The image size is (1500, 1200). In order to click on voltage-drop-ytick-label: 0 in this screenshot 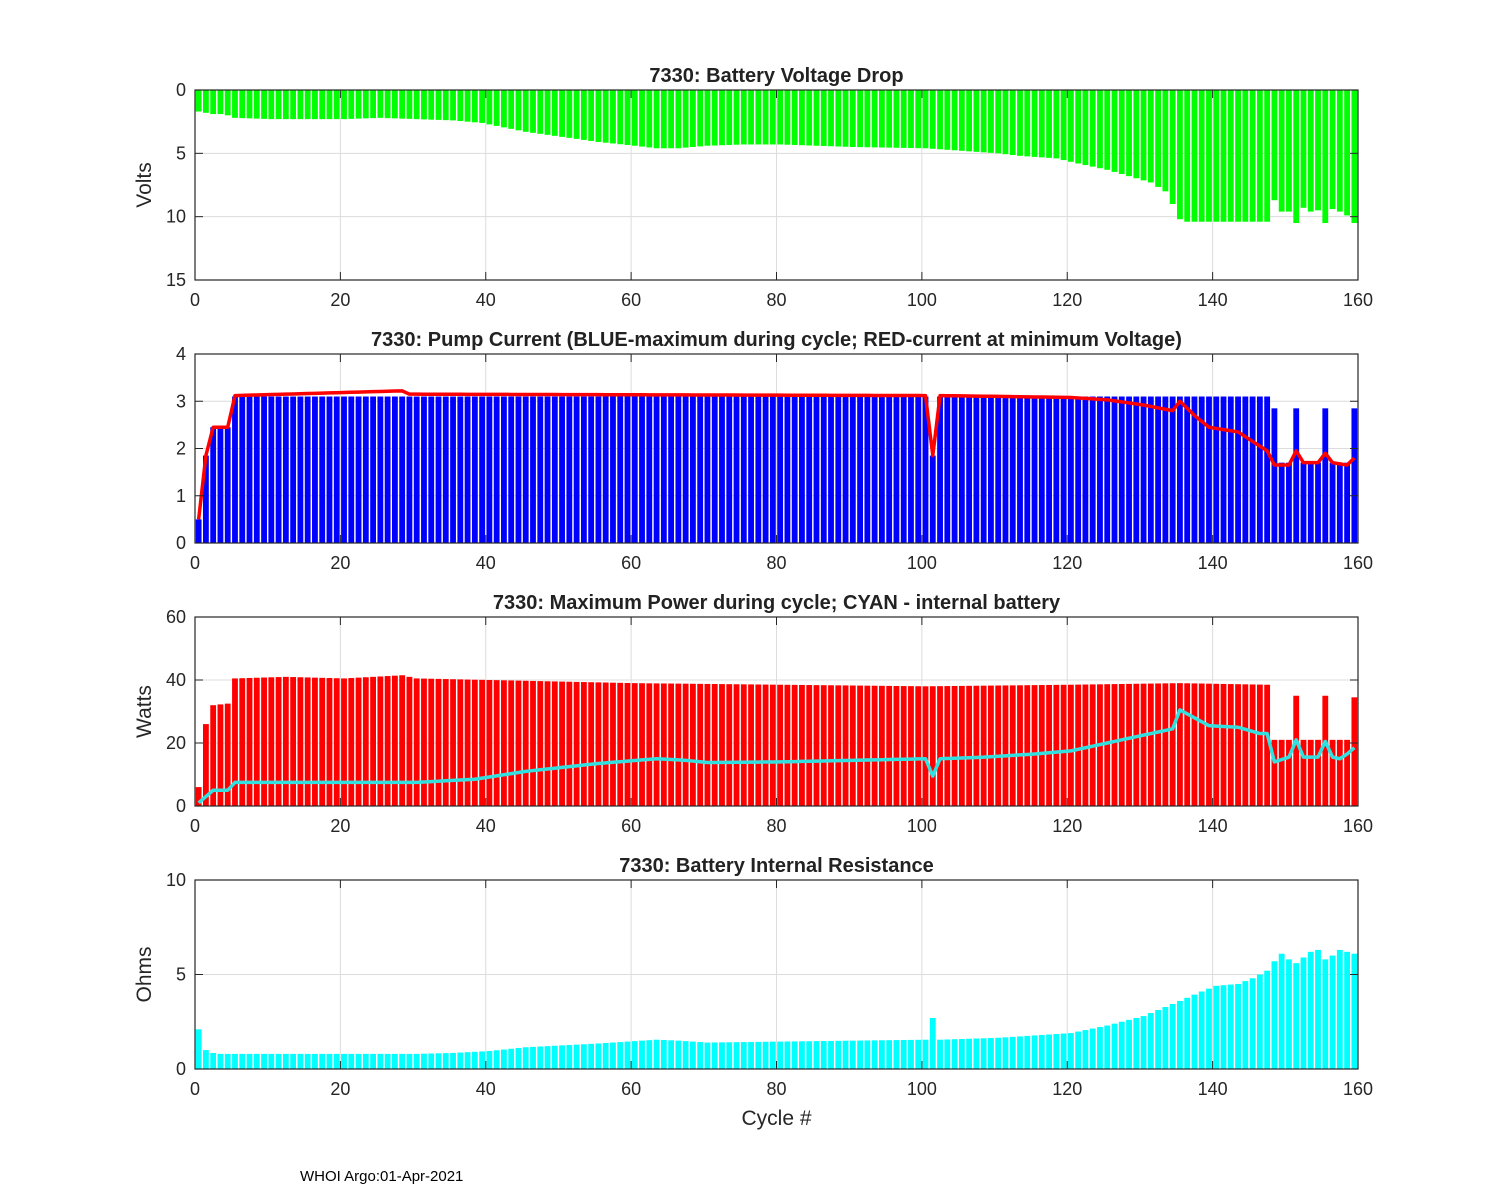, I will do `click(181, 90)`.